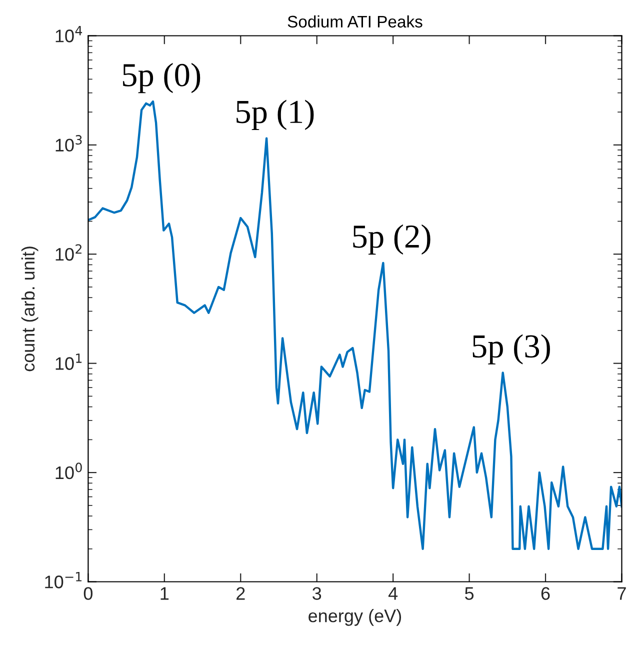 The width and height of the screenshot is (639, 650). What do you see at coordinates (69, 471) in the screenshot?
I see `y-tick-label: 10$^{0}$` at bounding box center [69, 471].